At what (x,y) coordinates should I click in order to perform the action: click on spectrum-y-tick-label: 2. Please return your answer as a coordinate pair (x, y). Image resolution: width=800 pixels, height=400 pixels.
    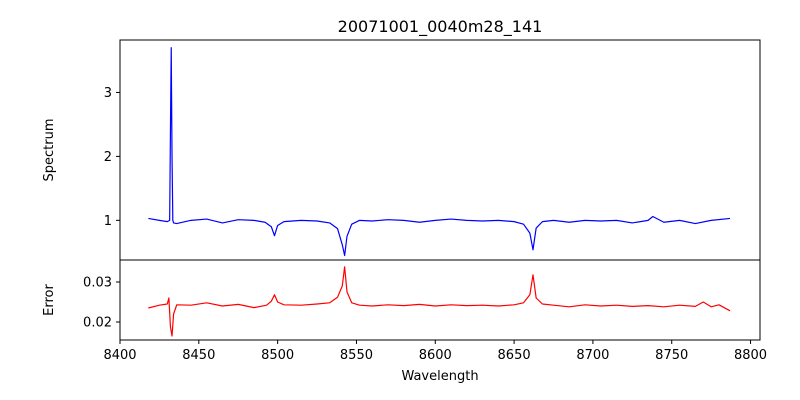
    Looking at the image, I should click on (108, 157).